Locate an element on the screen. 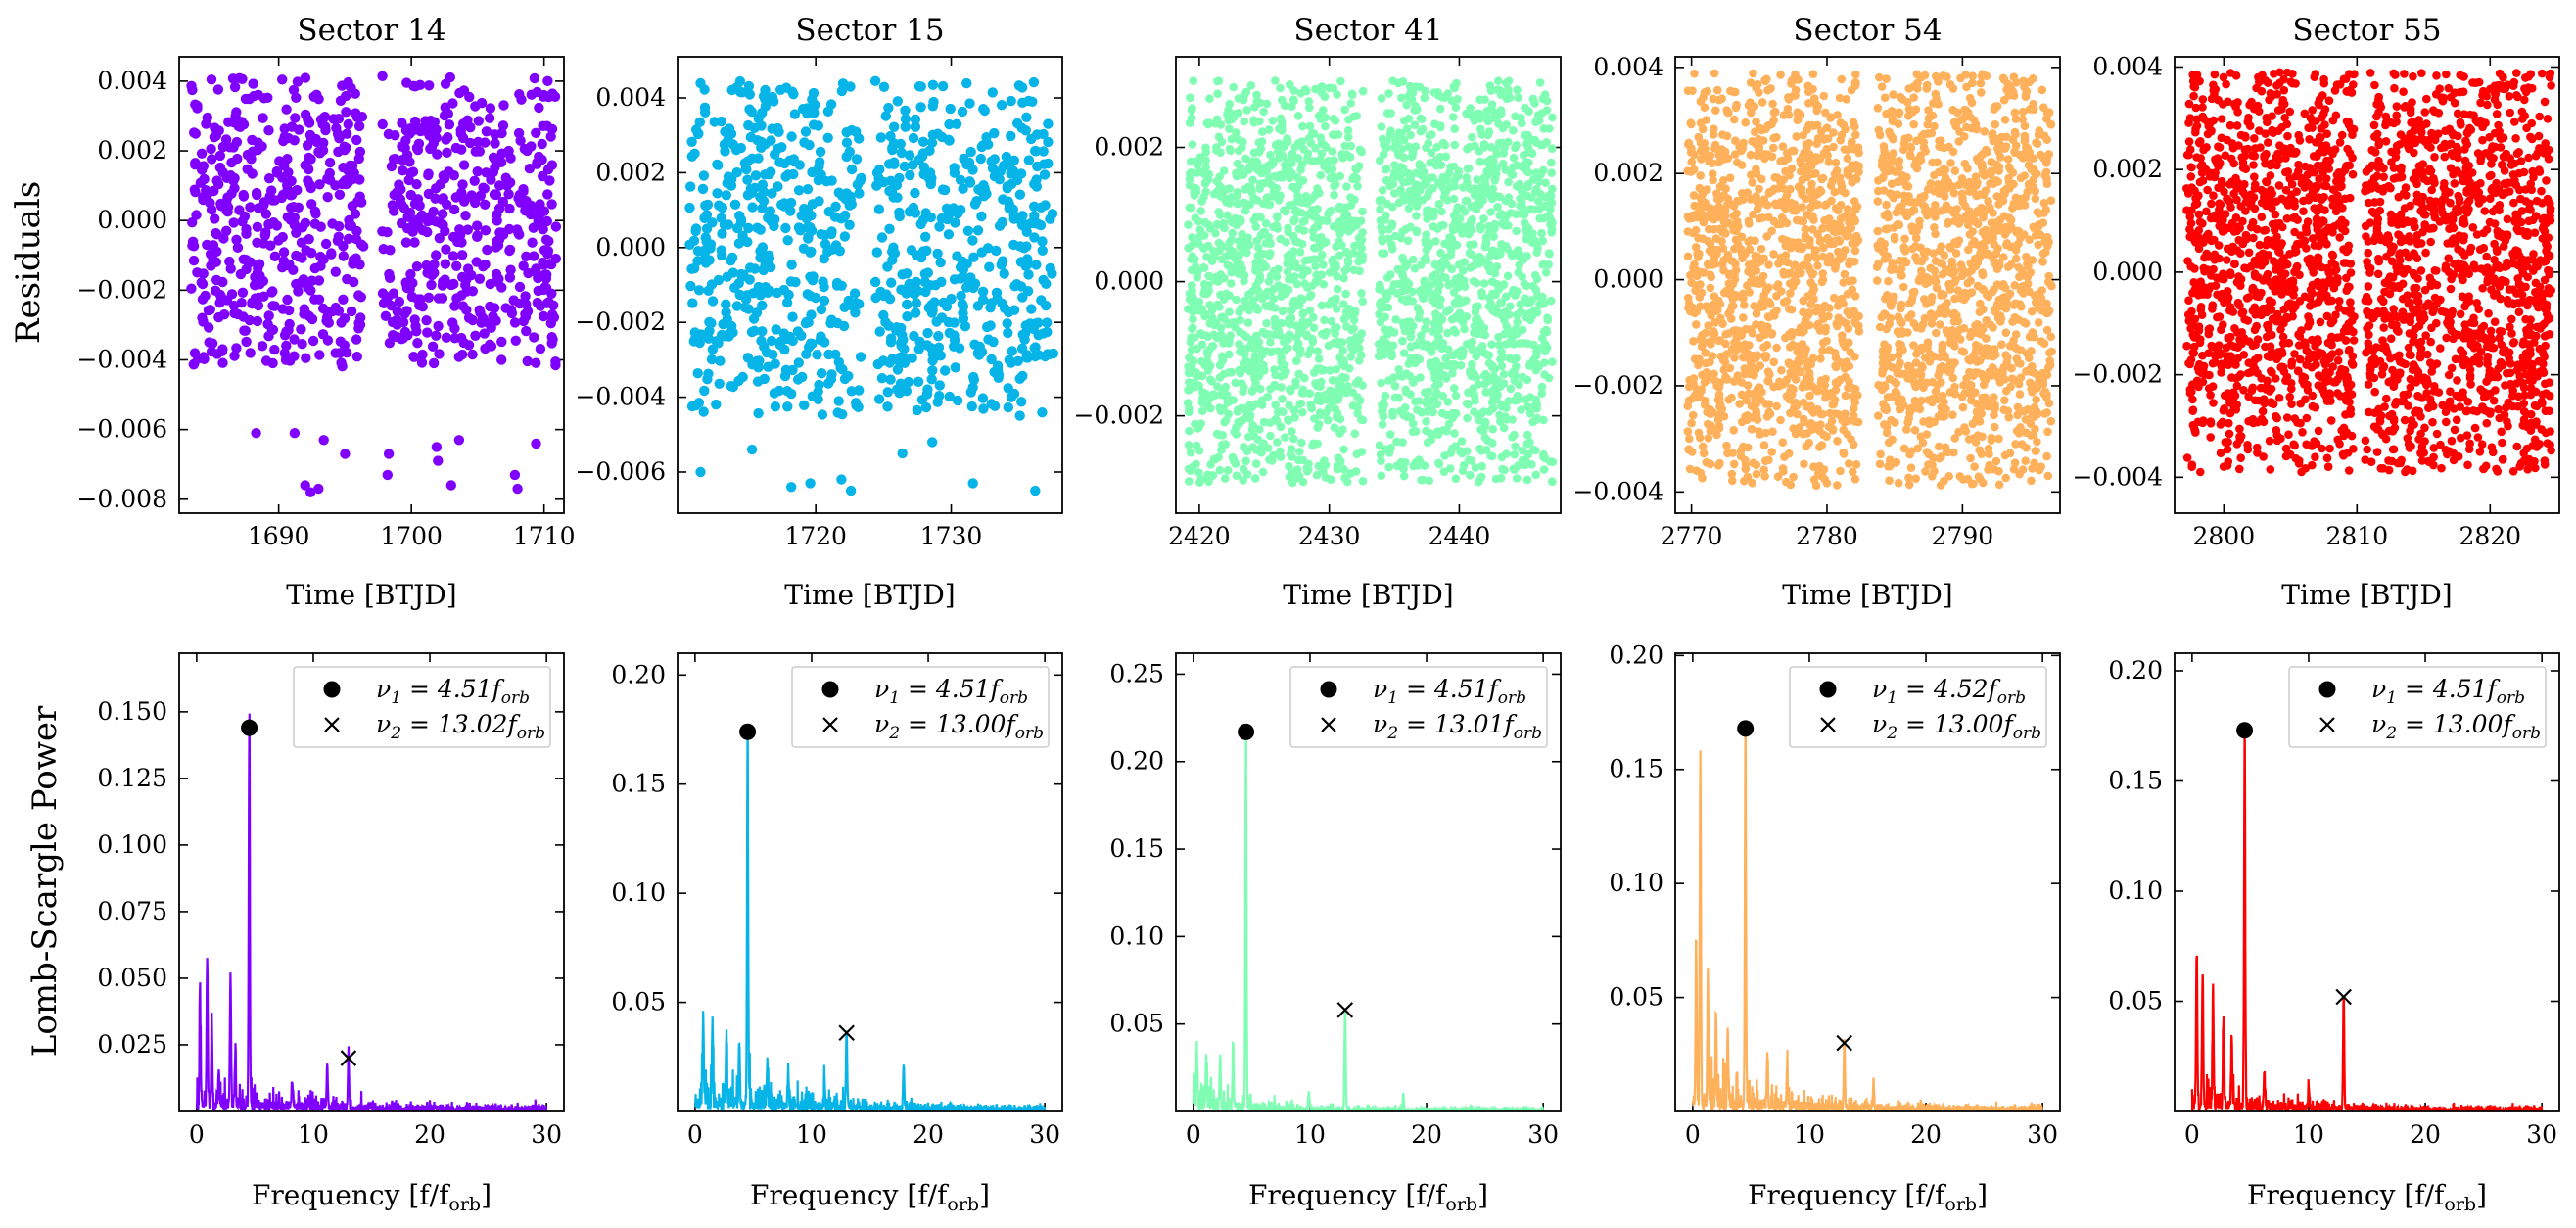  x-axis-label: Time [BTJD] is located at coordinates (371, 595).